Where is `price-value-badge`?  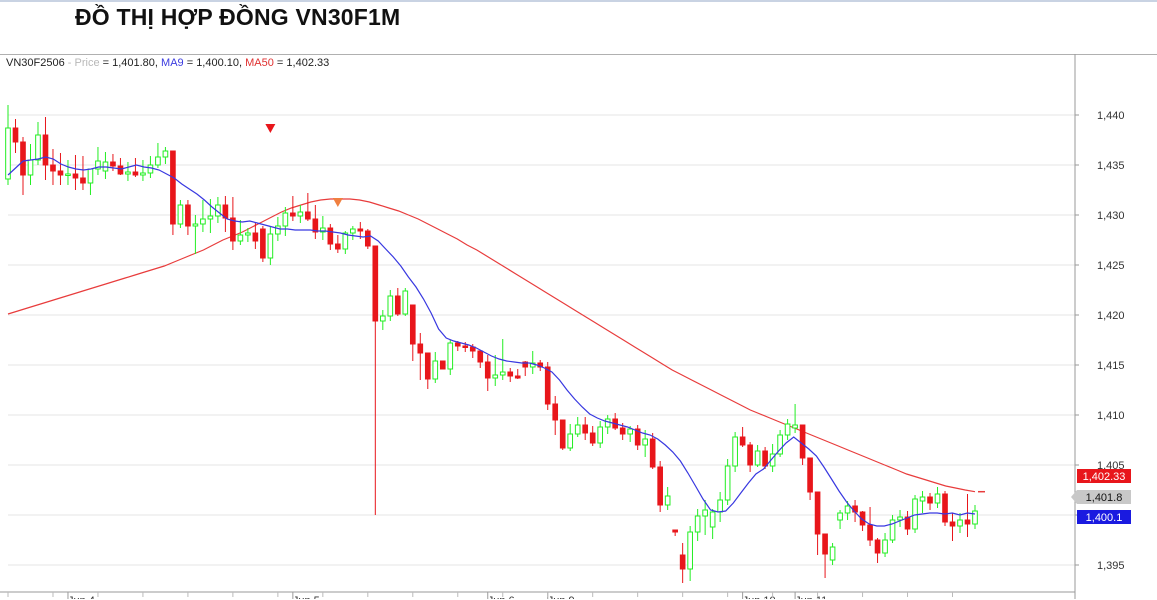 price-value-badge is located at coordinates (1104, 497).